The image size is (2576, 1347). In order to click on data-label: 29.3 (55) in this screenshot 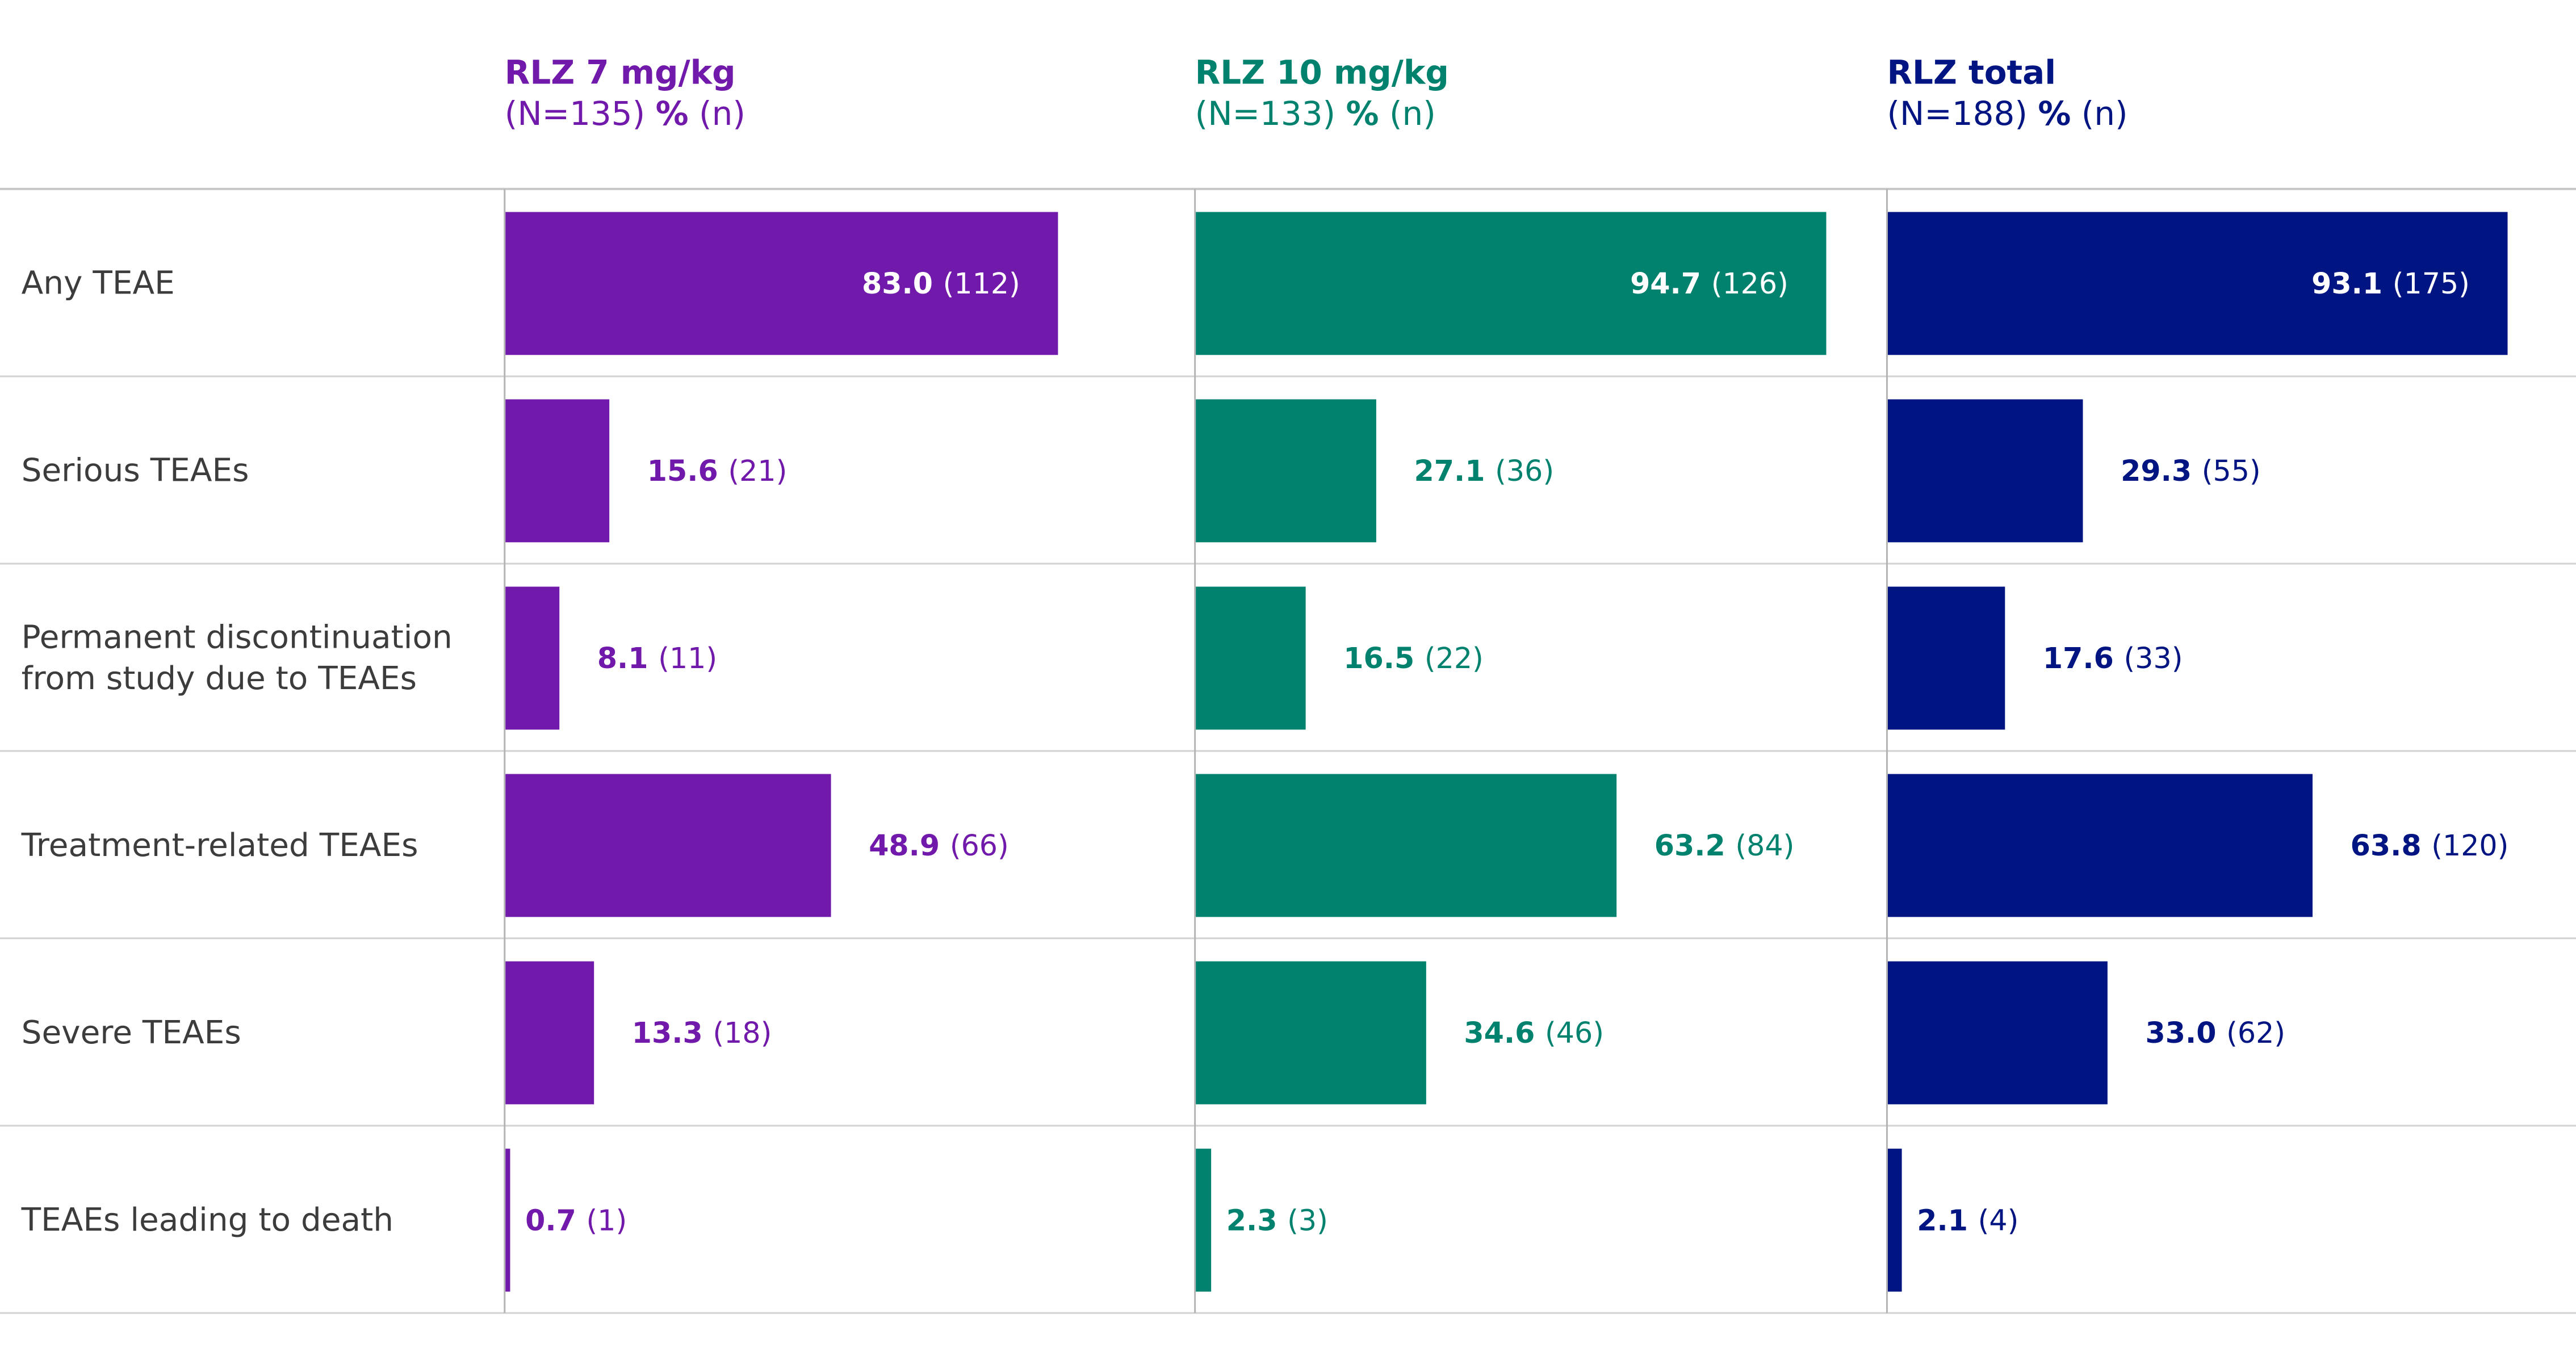, I will do `click(2191, 471)`.